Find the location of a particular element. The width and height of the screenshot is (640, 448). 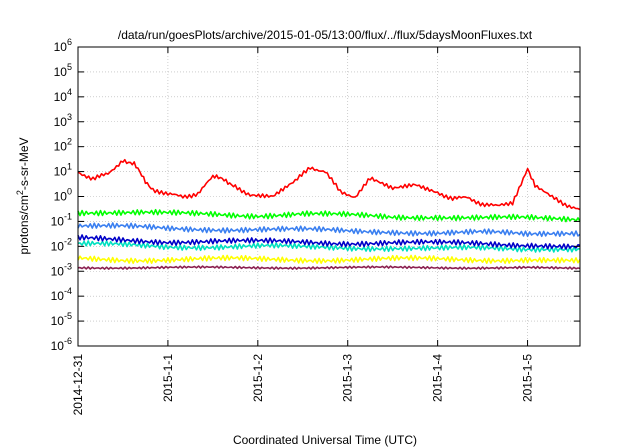

y-tick-label: 10⁻² is located at coordinates (61, 244).